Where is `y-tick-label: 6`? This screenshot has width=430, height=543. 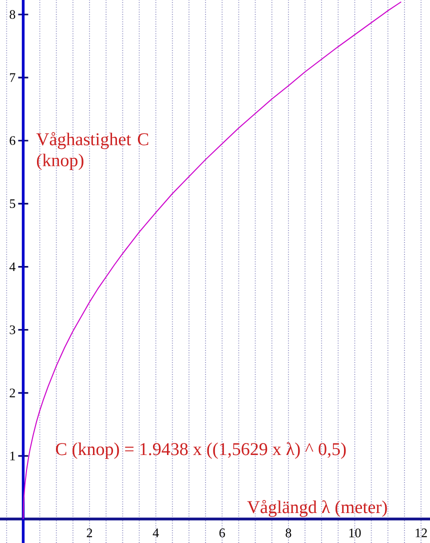
y-tick-label: 6 is located at coordinates (13, 140).